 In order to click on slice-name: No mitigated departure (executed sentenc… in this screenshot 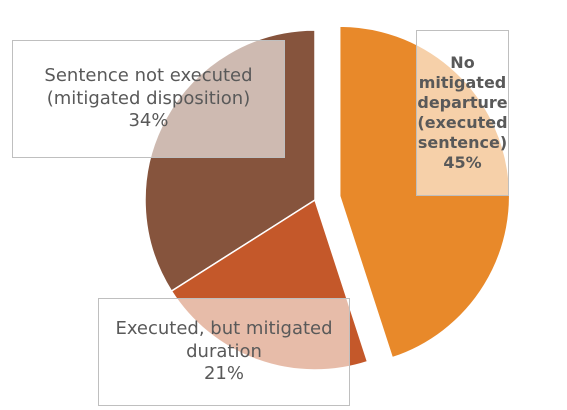, I will do `click(462, 102)`.